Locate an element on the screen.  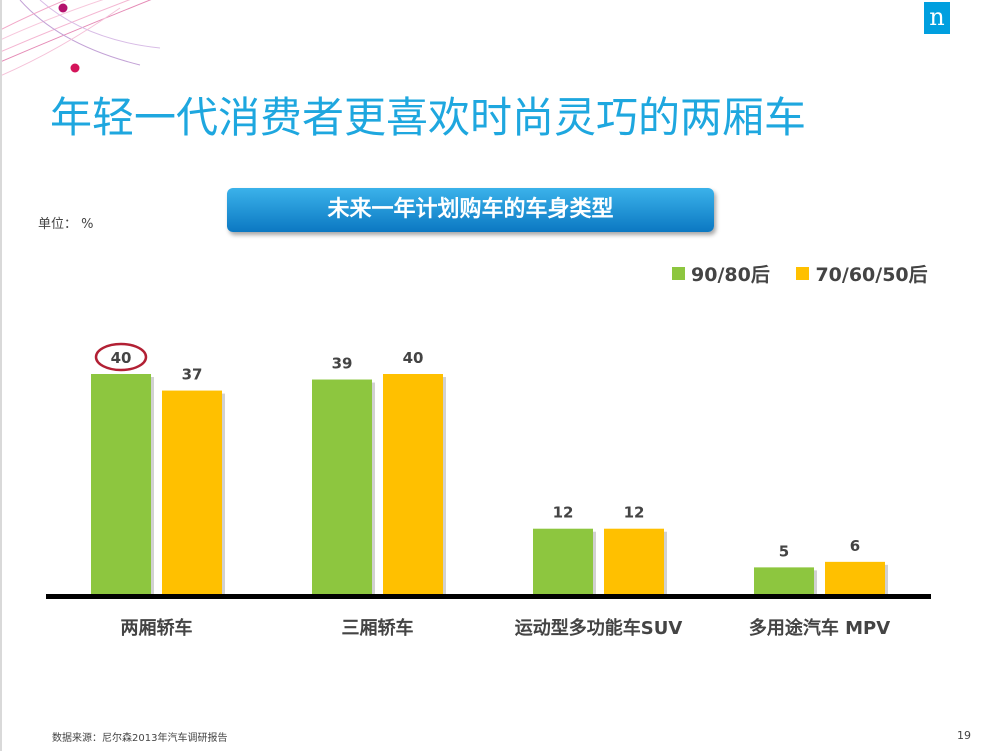
left-divider is located at coordinates (1, 375).